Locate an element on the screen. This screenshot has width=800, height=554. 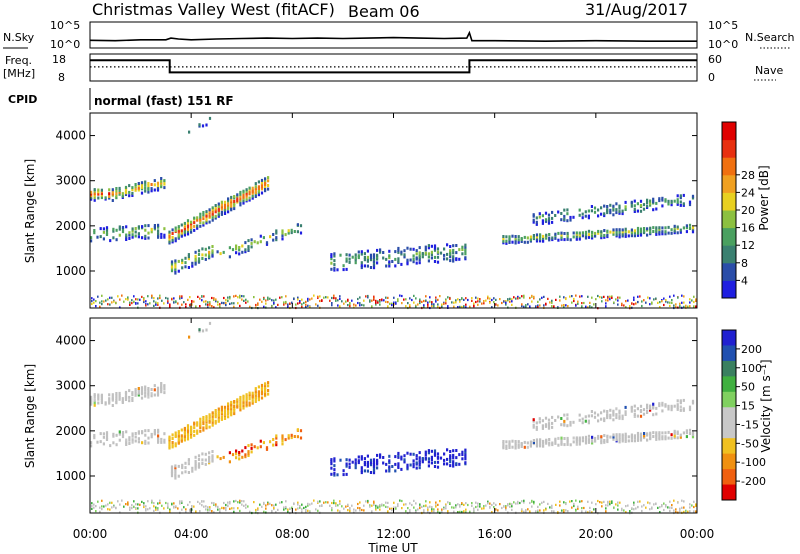
noise-right-tick-top: 10^5 is located at coordinates (723, 25).